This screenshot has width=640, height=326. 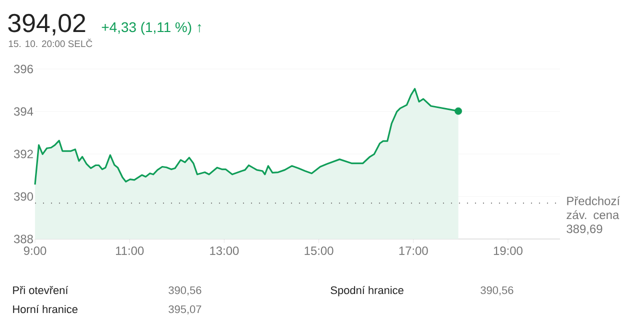 What do you see at coordinates (319, 250) in the screenshot?
I see `x-tick-label: 15:00` at bounding box center [319, 250].